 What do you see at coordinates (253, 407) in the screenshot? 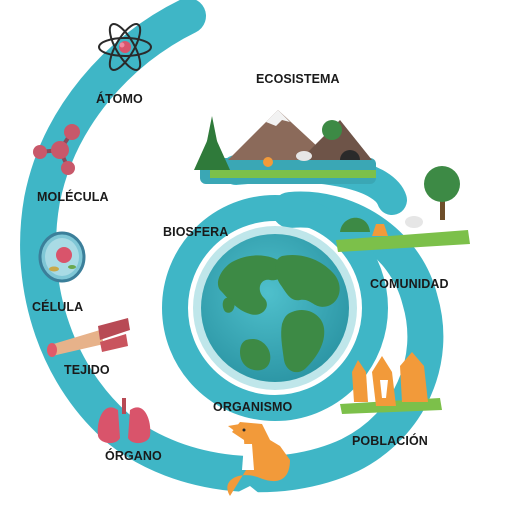
I see `label-organismo: ORGANISMO` at bounding box center [253, 407].